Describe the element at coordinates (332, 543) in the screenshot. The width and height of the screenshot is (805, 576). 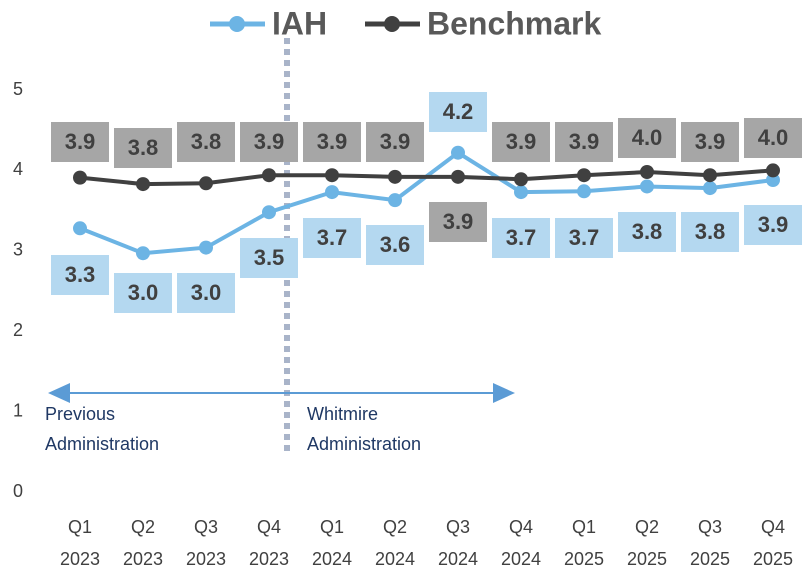
I see `x-tick-label: Q1 2024` at that location.